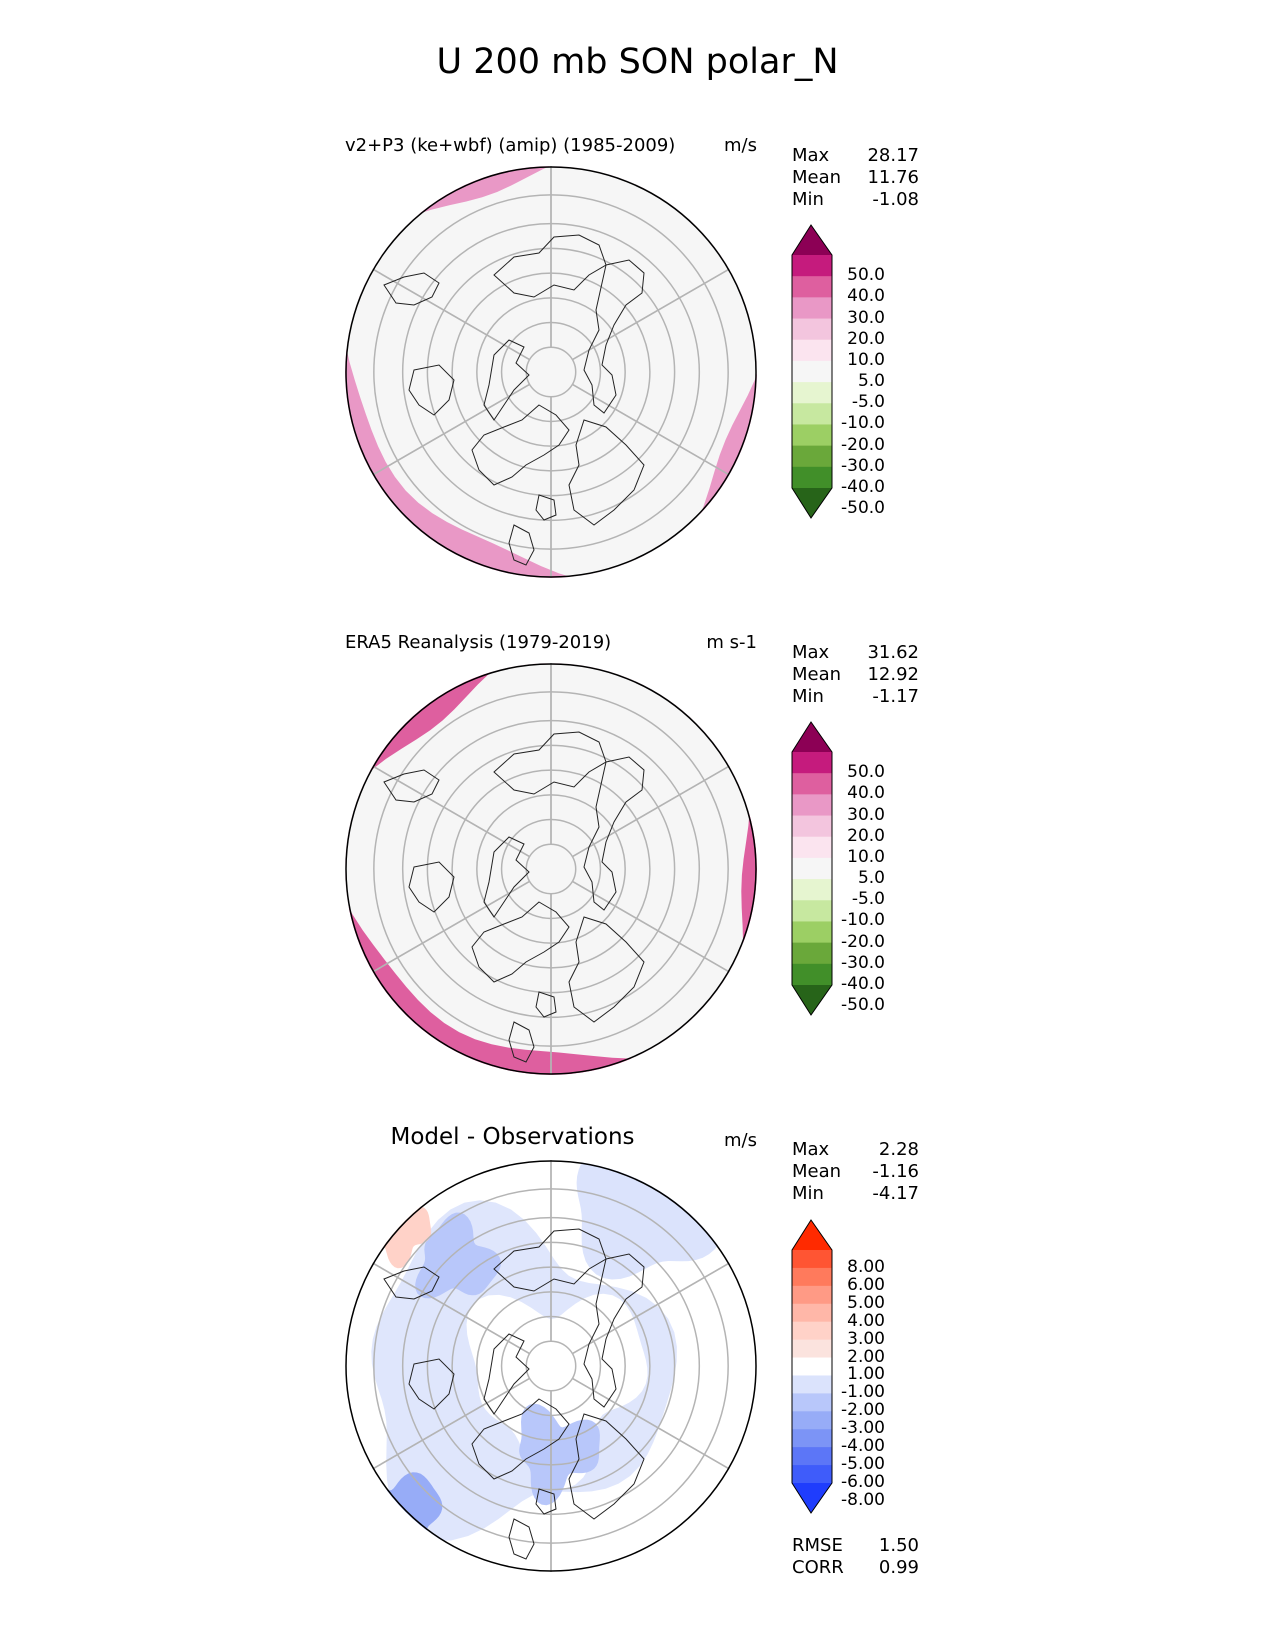 The image size is (1275, 1650). What do you see at coordinates (812, 240) in the screenshot?
I see `panel1-colorbar-extend-top` at bounding box center [812, 240].